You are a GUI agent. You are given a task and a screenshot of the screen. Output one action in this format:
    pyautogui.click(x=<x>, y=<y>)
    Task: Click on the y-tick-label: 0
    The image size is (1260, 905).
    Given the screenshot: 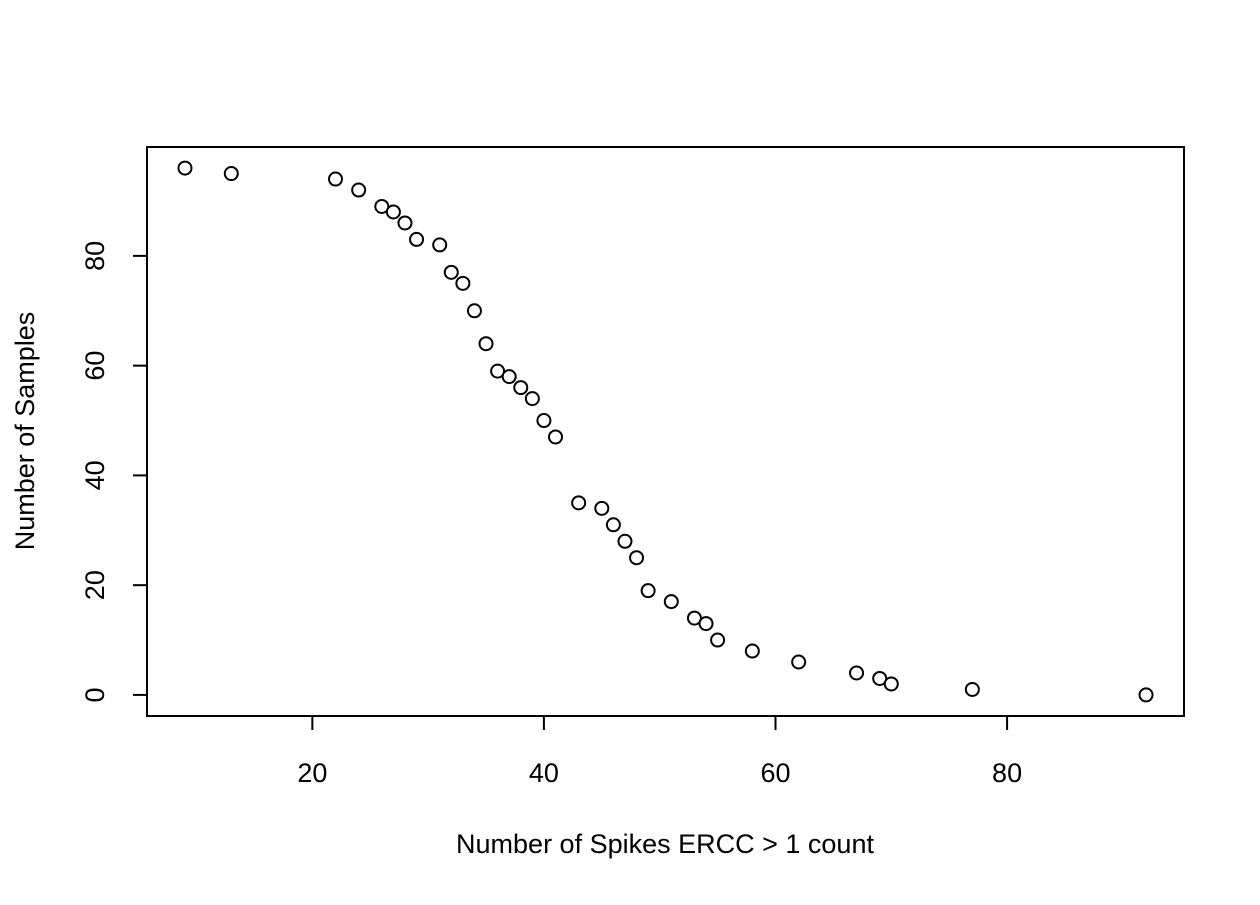 What is the action you would take?
    pyautogui.click(x=95, y=694)
    